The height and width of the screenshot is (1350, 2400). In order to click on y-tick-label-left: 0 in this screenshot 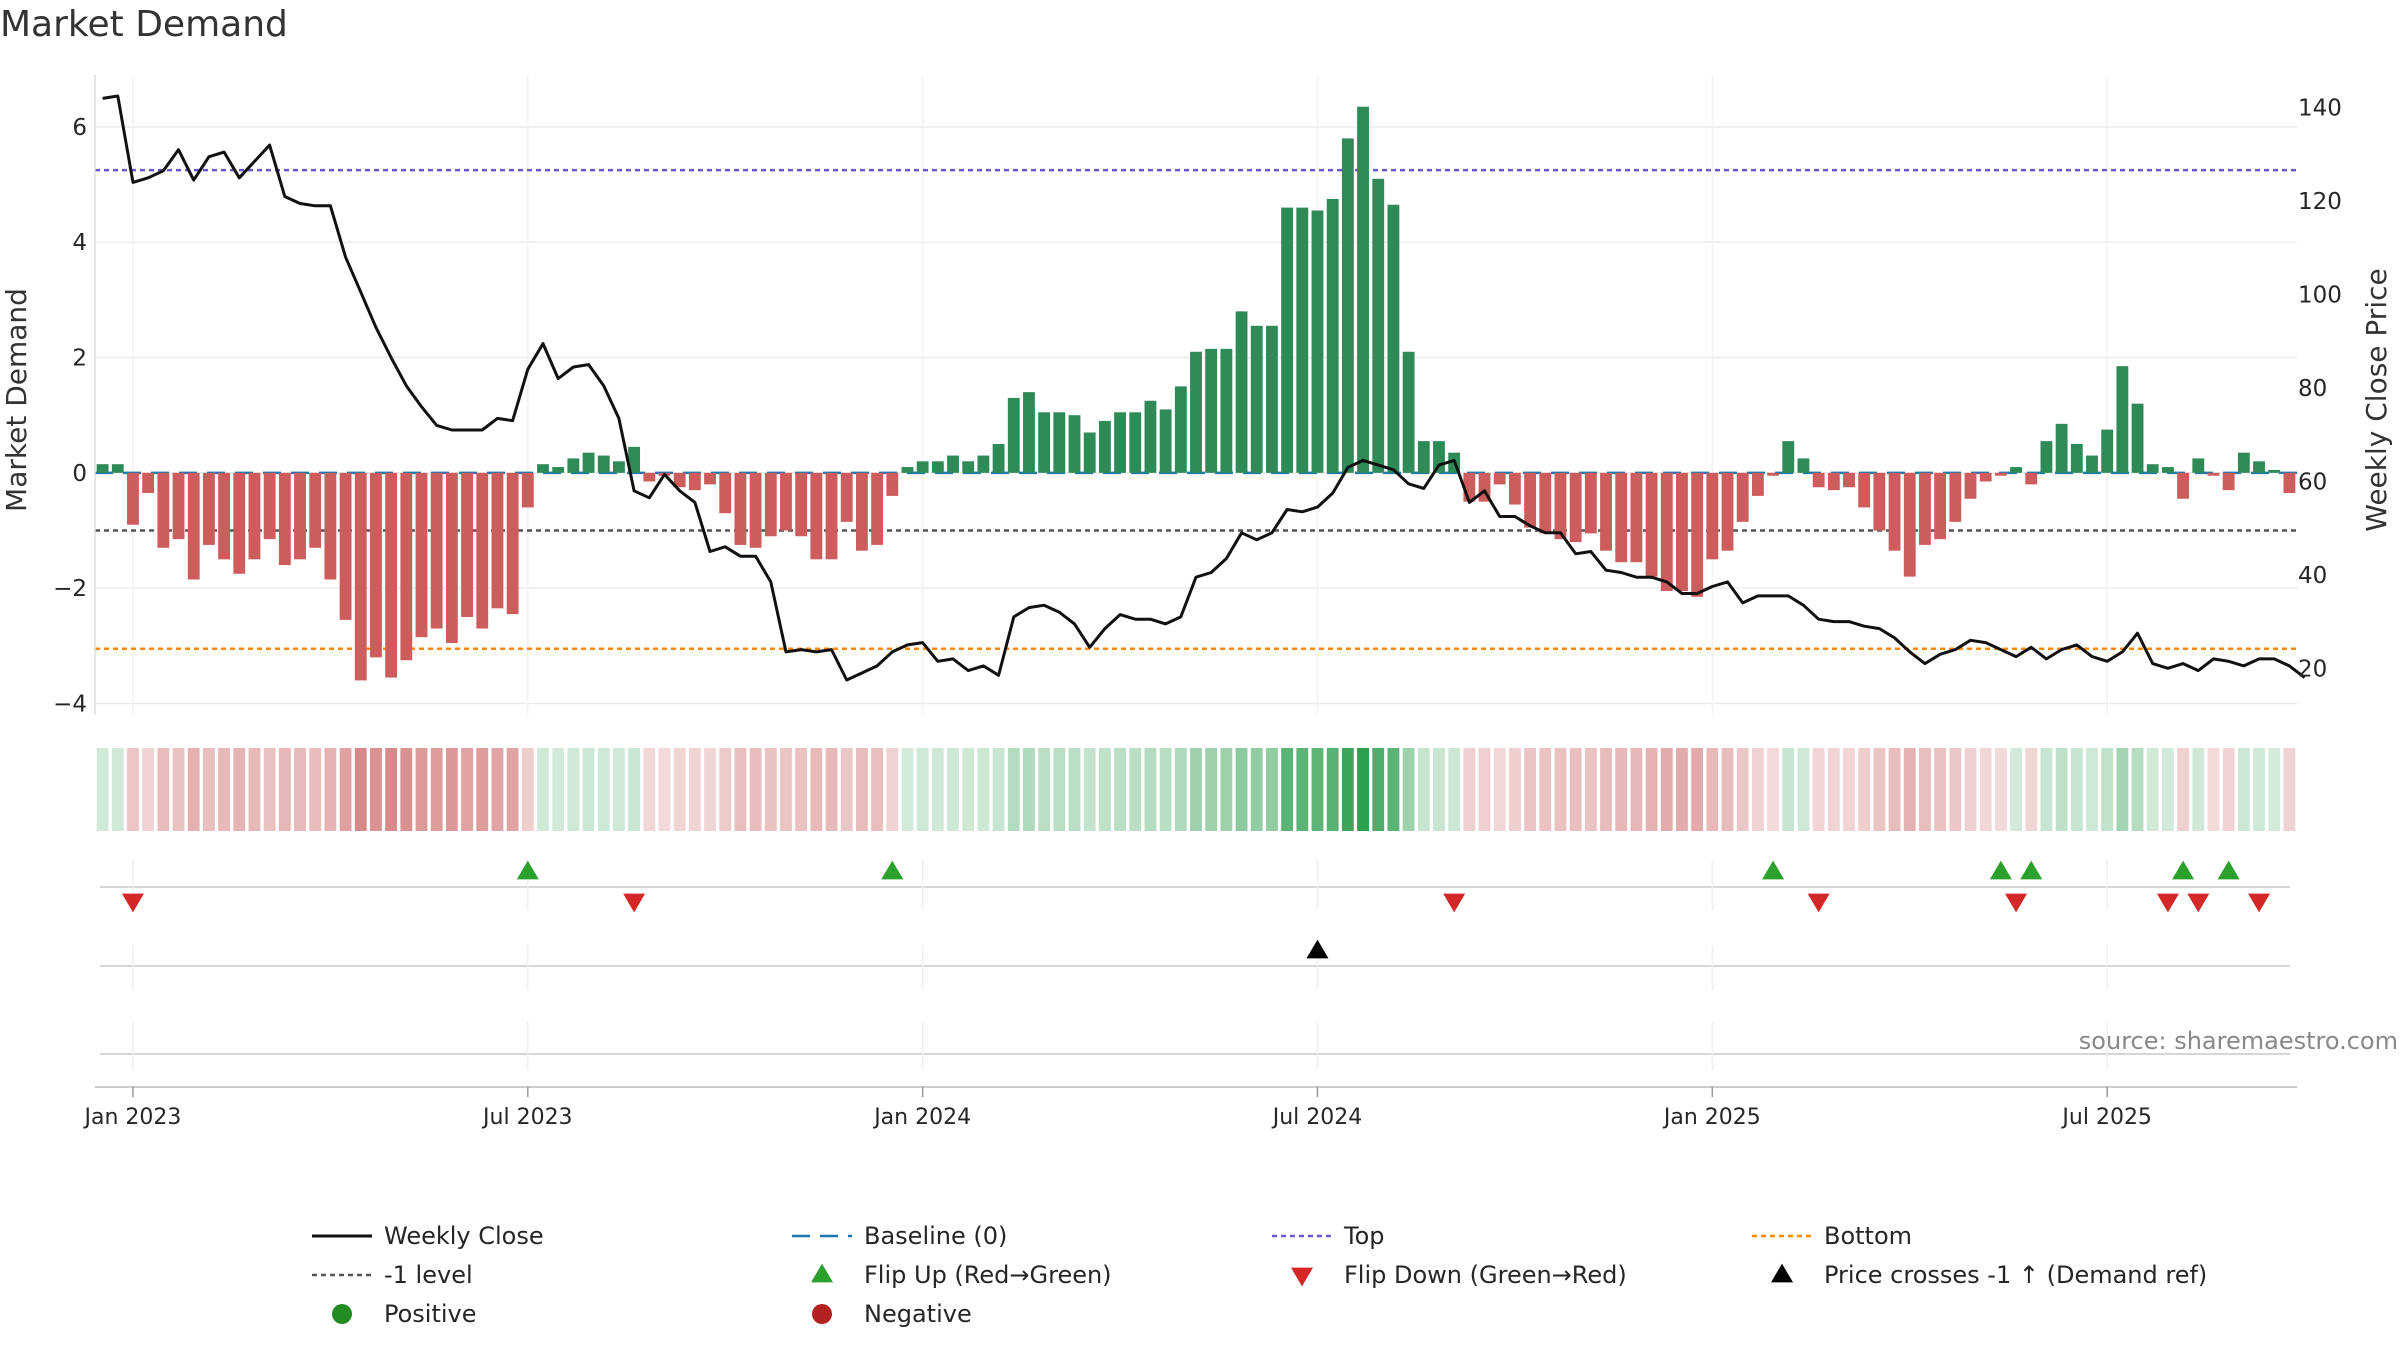, I will do `click(79, 474)`.